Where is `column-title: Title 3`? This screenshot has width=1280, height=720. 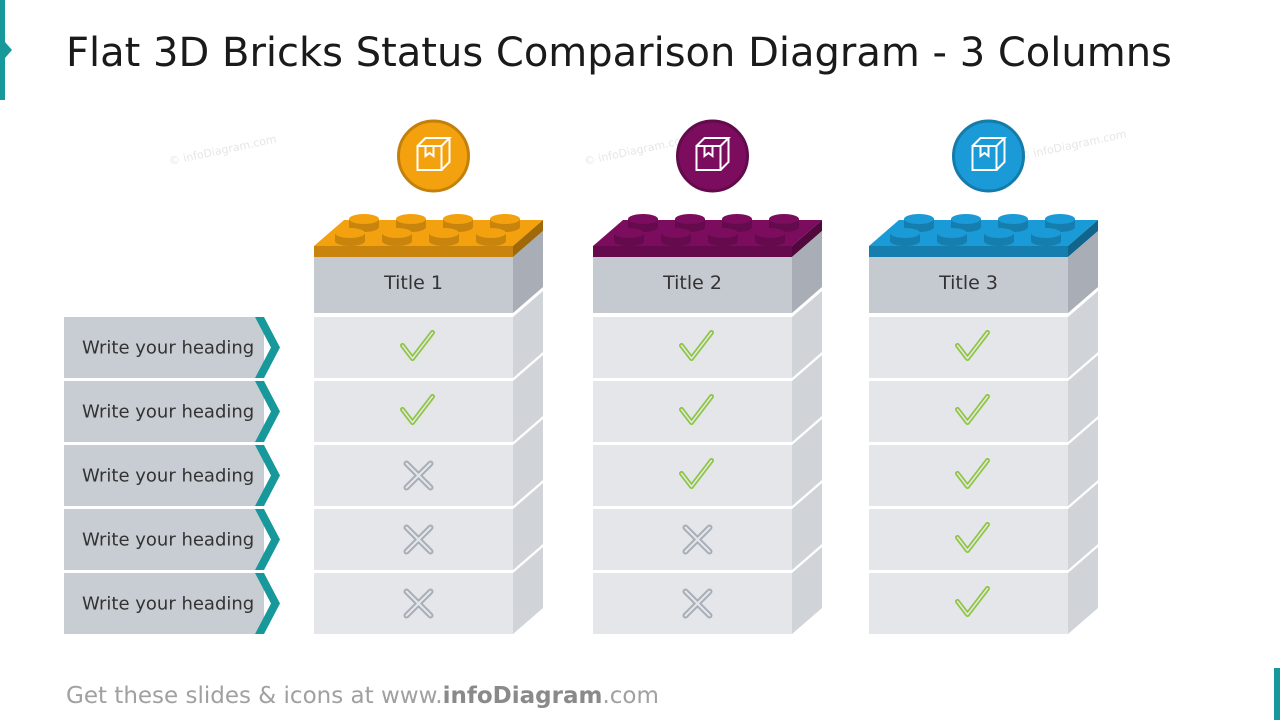
column-title: Title 3 is located at coordinates (968, 283).